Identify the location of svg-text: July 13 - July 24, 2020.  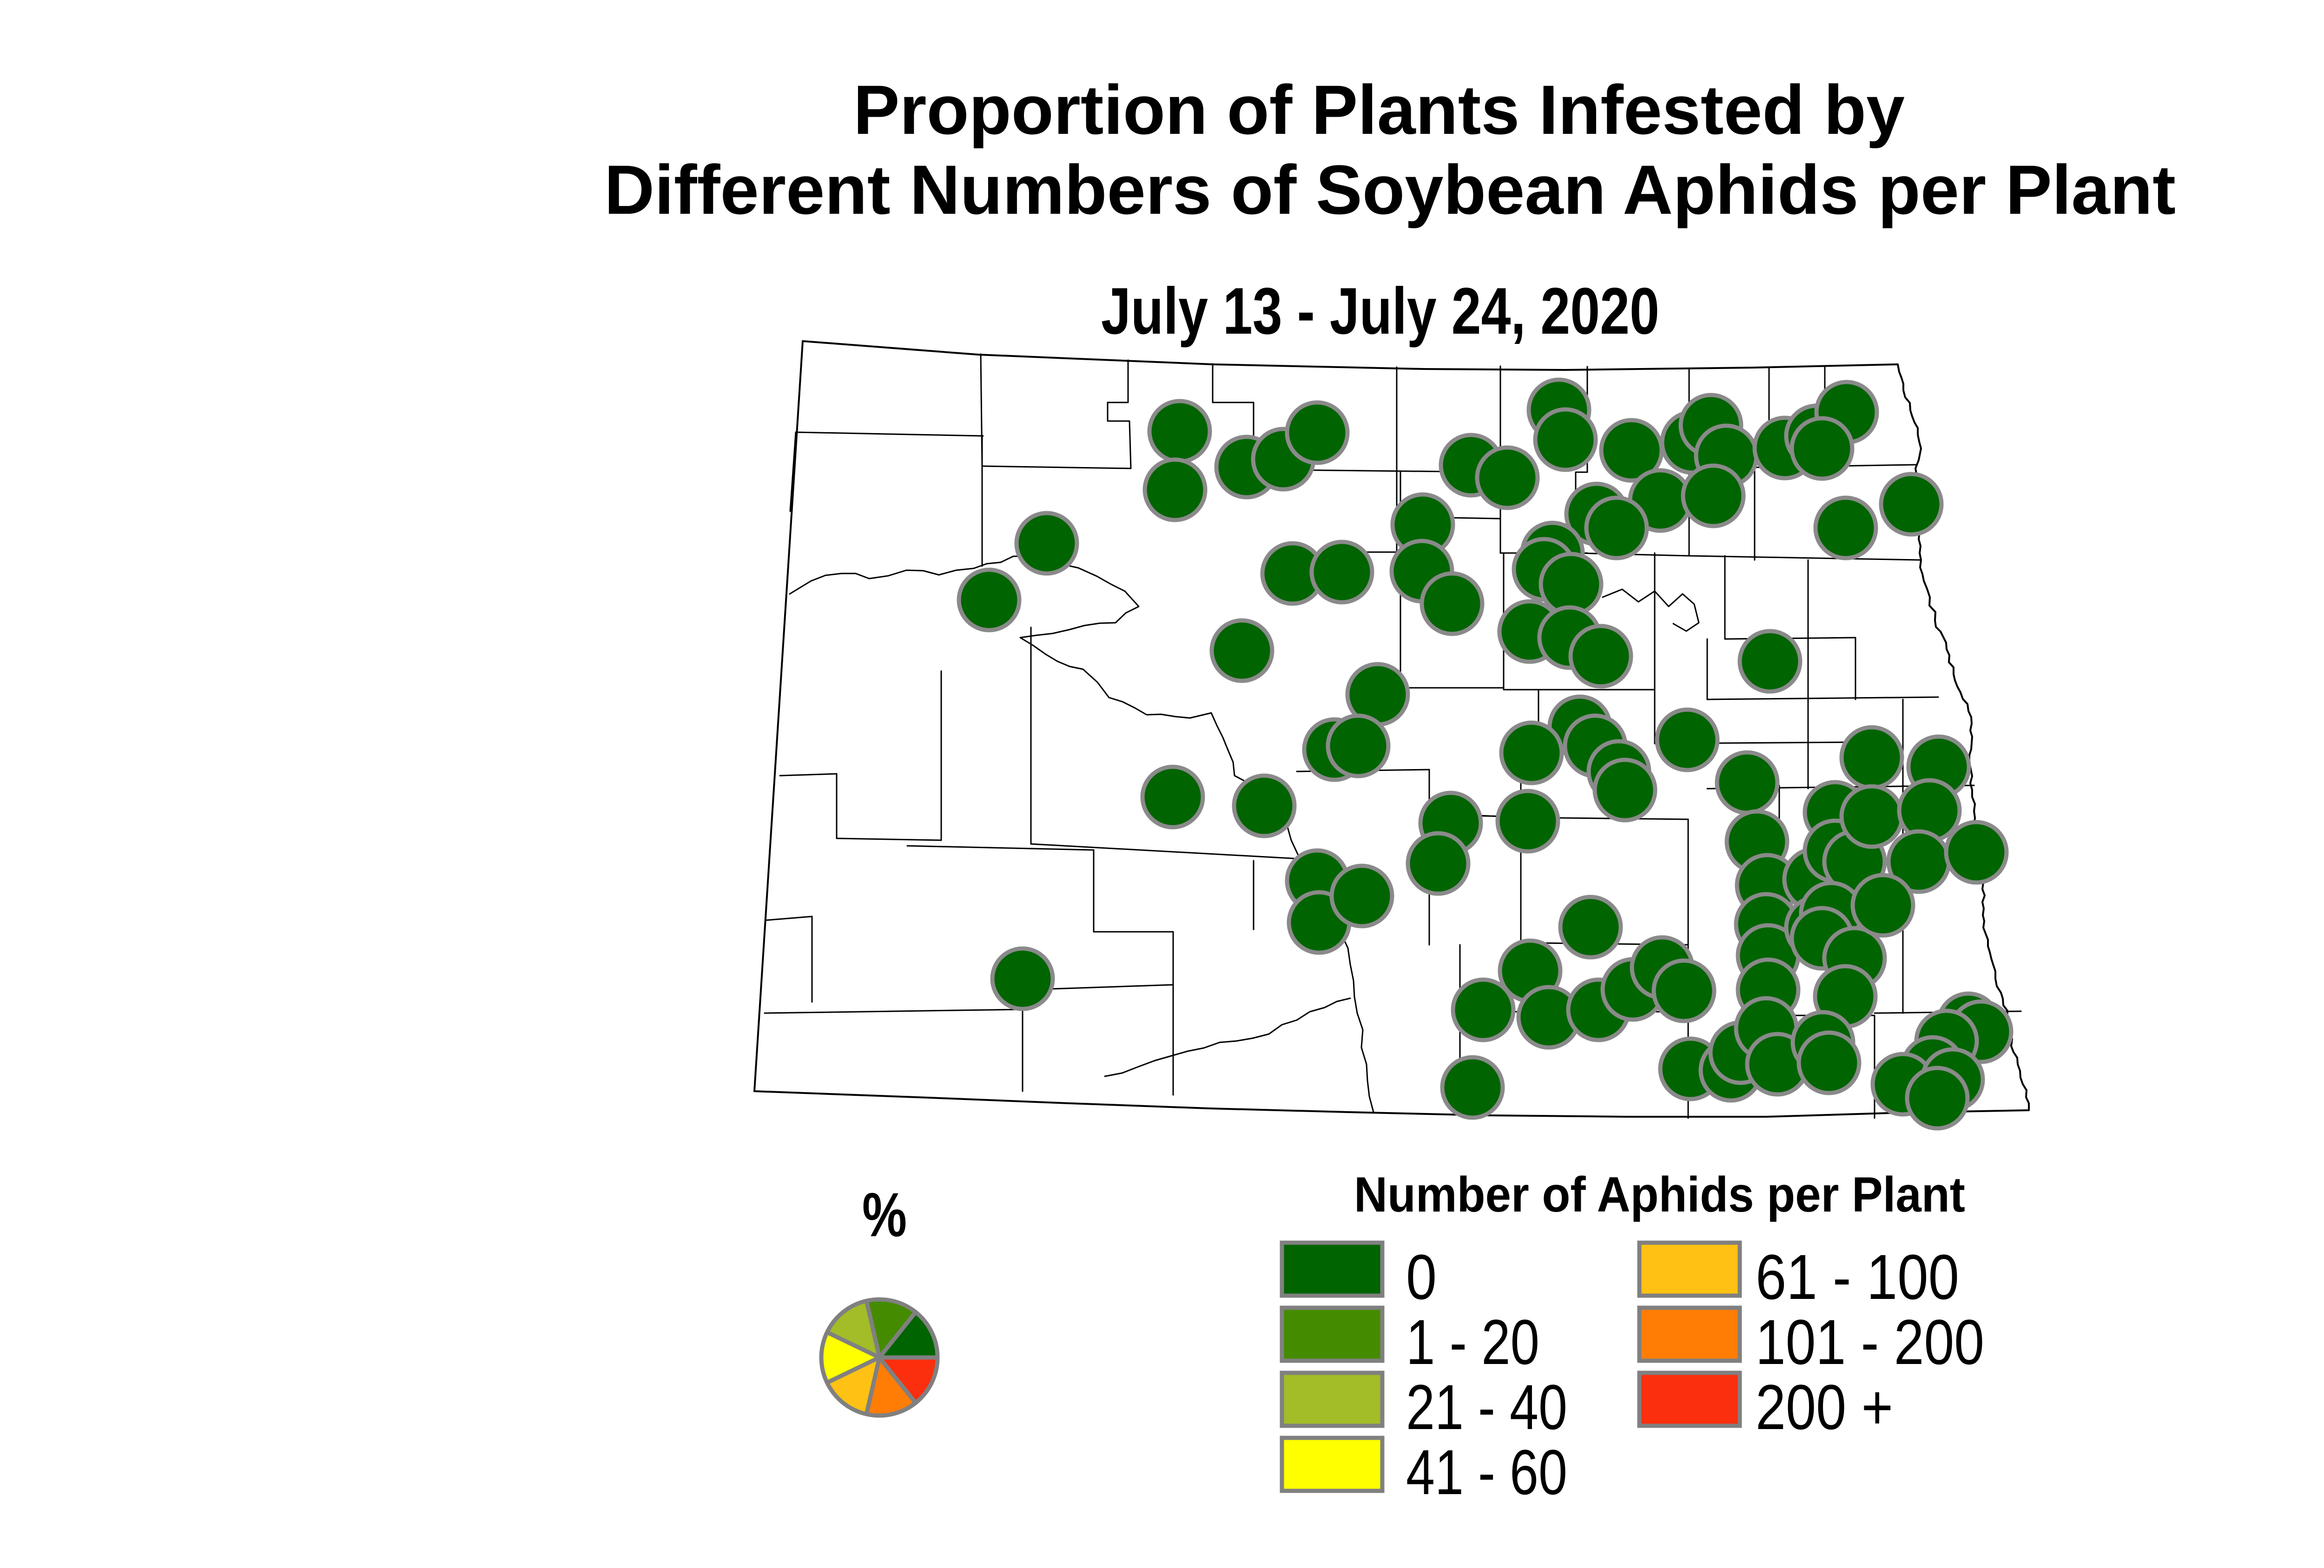
(1380, 311).